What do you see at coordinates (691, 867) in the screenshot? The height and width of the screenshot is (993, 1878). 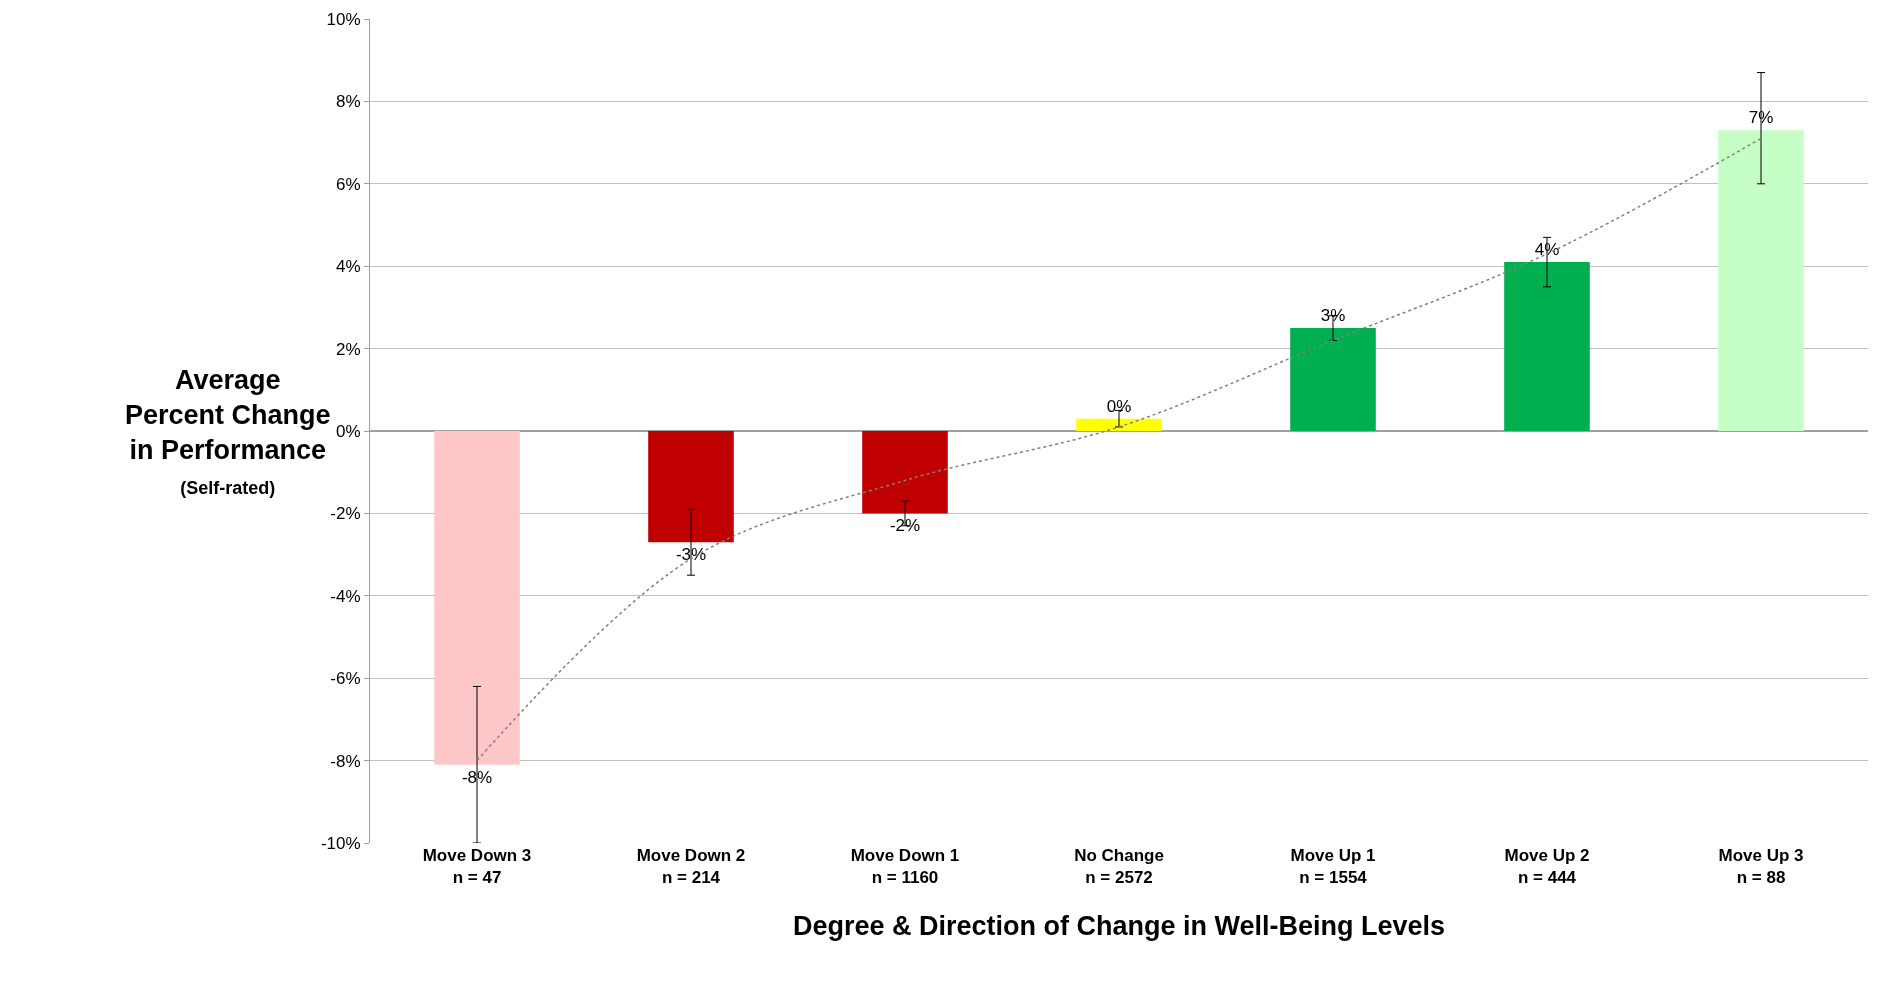 I see `x-tick-label: Move Down 2 n = 214` at bounding box center [691, 867].